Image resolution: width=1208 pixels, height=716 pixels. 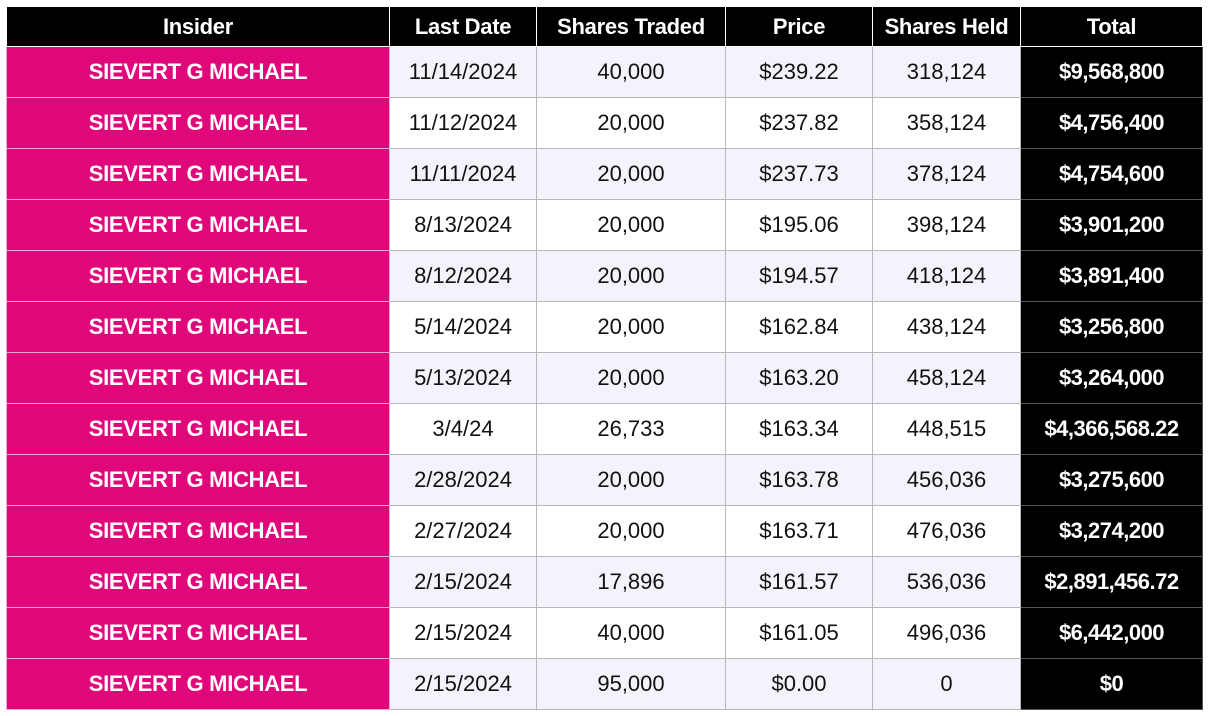 What do you see at coordinates (946, 429) in the screenshot?
I see `shares-held-cell: 448,515` at bounding box center [946, 429].